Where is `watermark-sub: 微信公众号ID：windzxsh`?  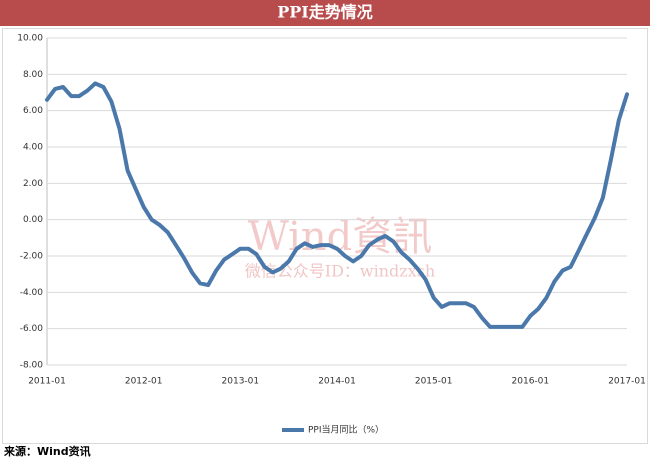 watermark-sub: 微信公众号ID：windzxsh is located at coordinates (340, 271).